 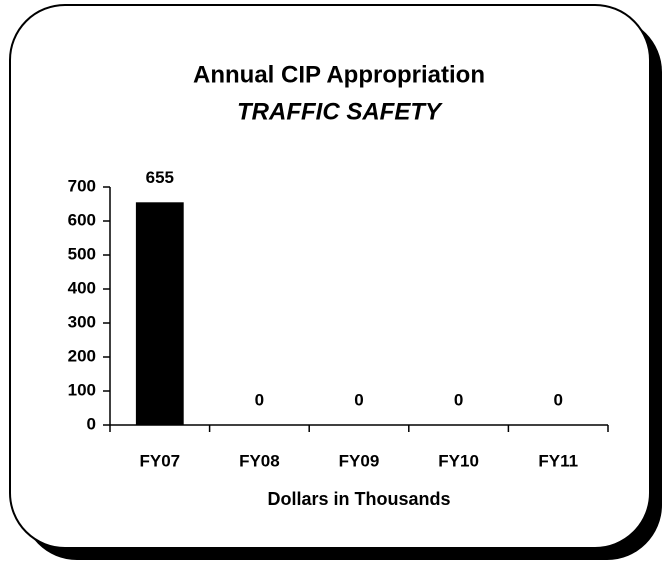 What do you see at coordinates (160, 177) in the screenshot?
I see `data-label: 655` at bounding box center [160, 177].